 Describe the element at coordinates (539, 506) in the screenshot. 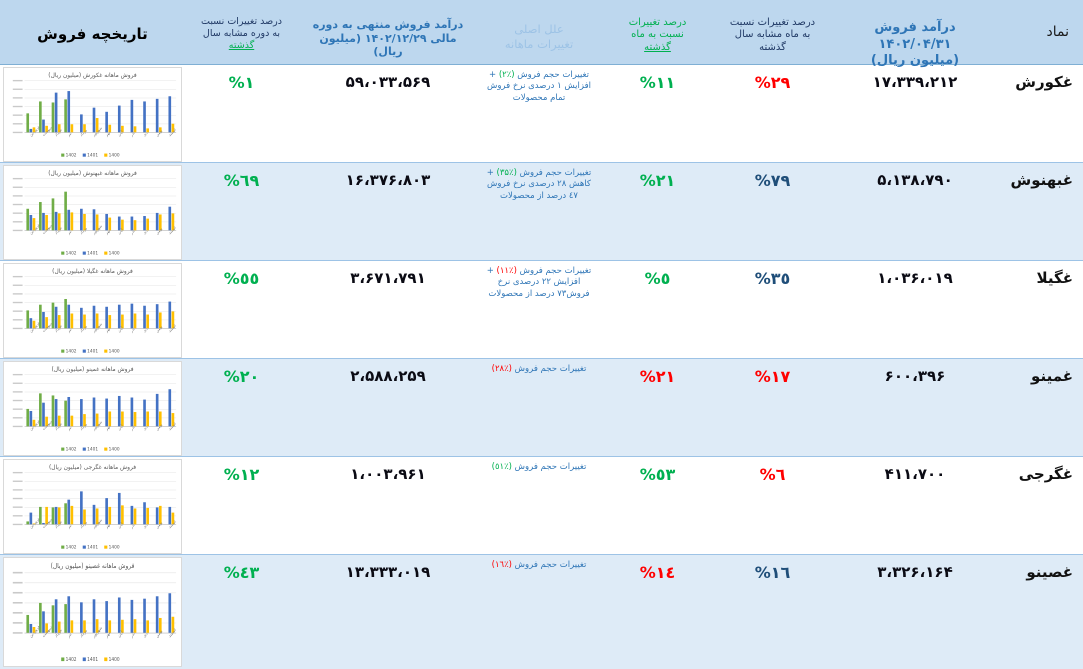

I see `reason-cell: تغییرات حجم فروش (٪٥۱)` at that location.